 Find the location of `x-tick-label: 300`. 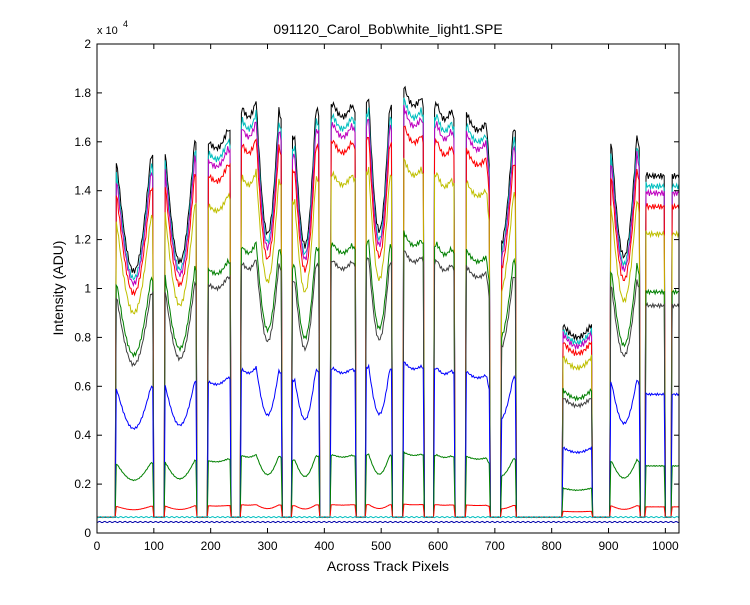

x-tick-label: 300 is located at coordinates (267, 546).